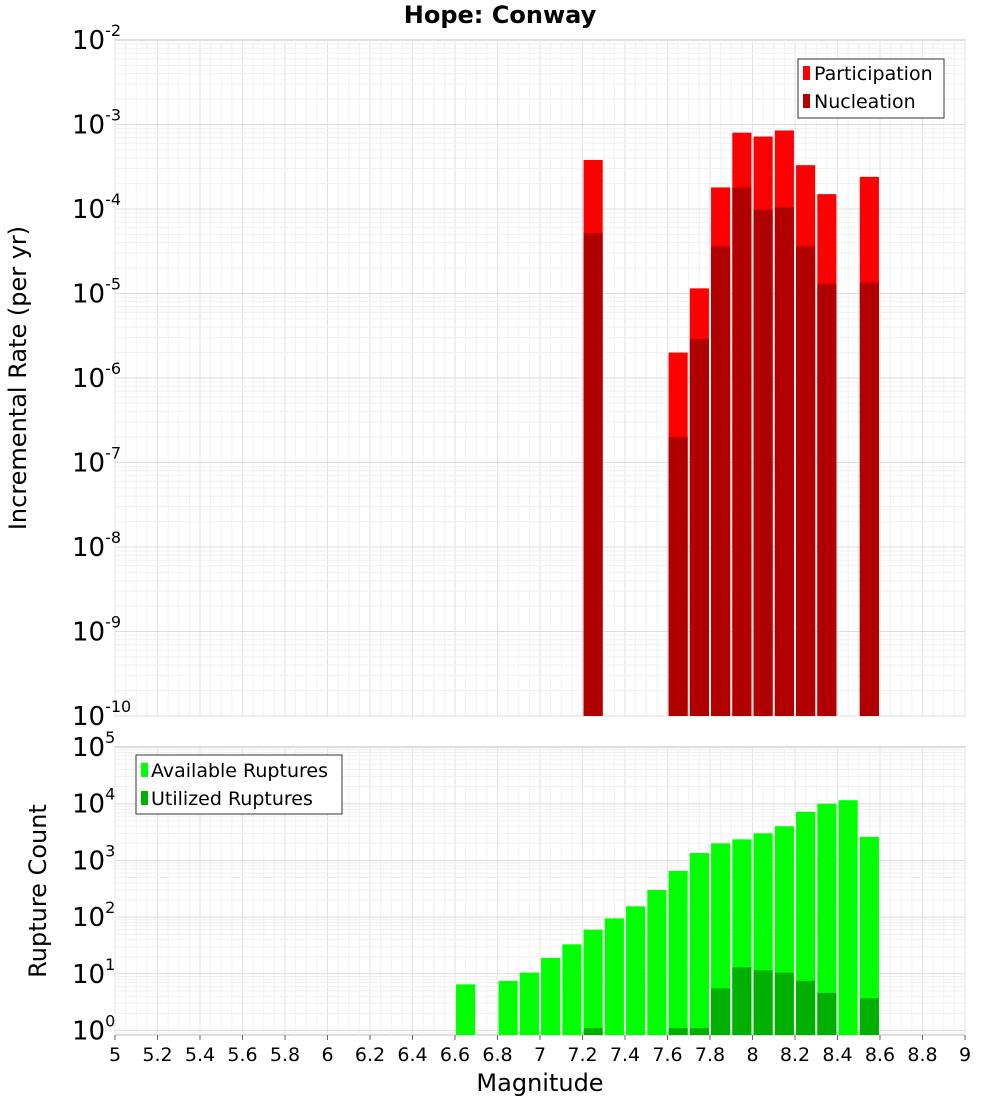 This screenshot has height=1100, width=1000. I want to click on count-y-tick-label: 10¹, so click(93, 972).